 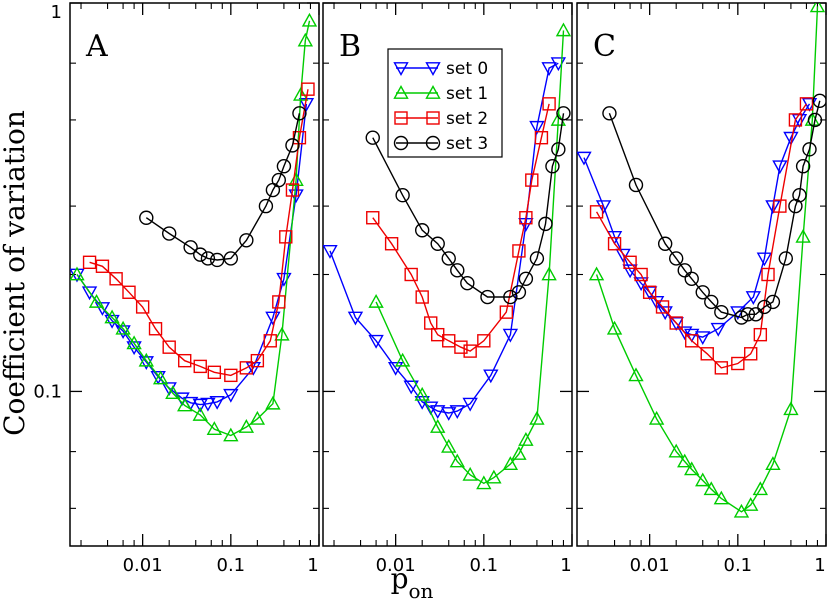 I want to click on x-axis-title-sub: on, so click(x=421, y=591).